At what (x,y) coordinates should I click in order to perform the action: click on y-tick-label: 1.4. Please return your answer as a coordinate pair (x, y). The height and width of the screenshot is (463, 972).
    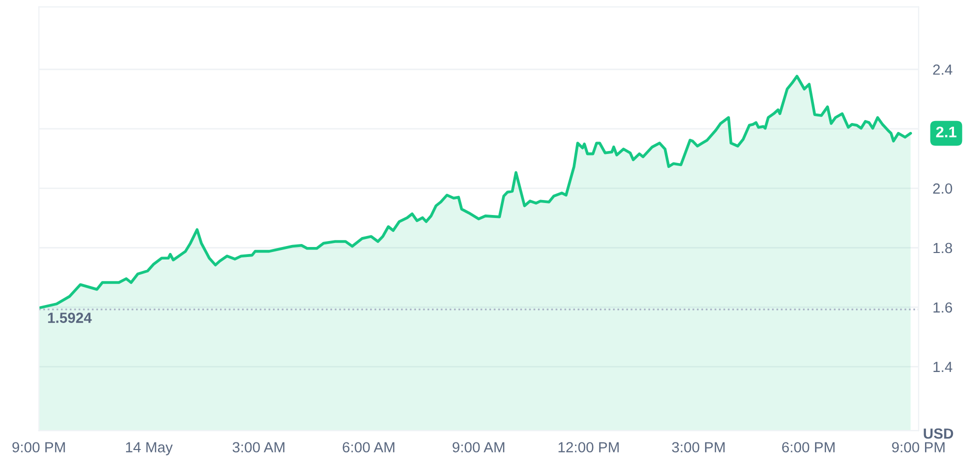
    Looking at the image, I should click on (943, 367).